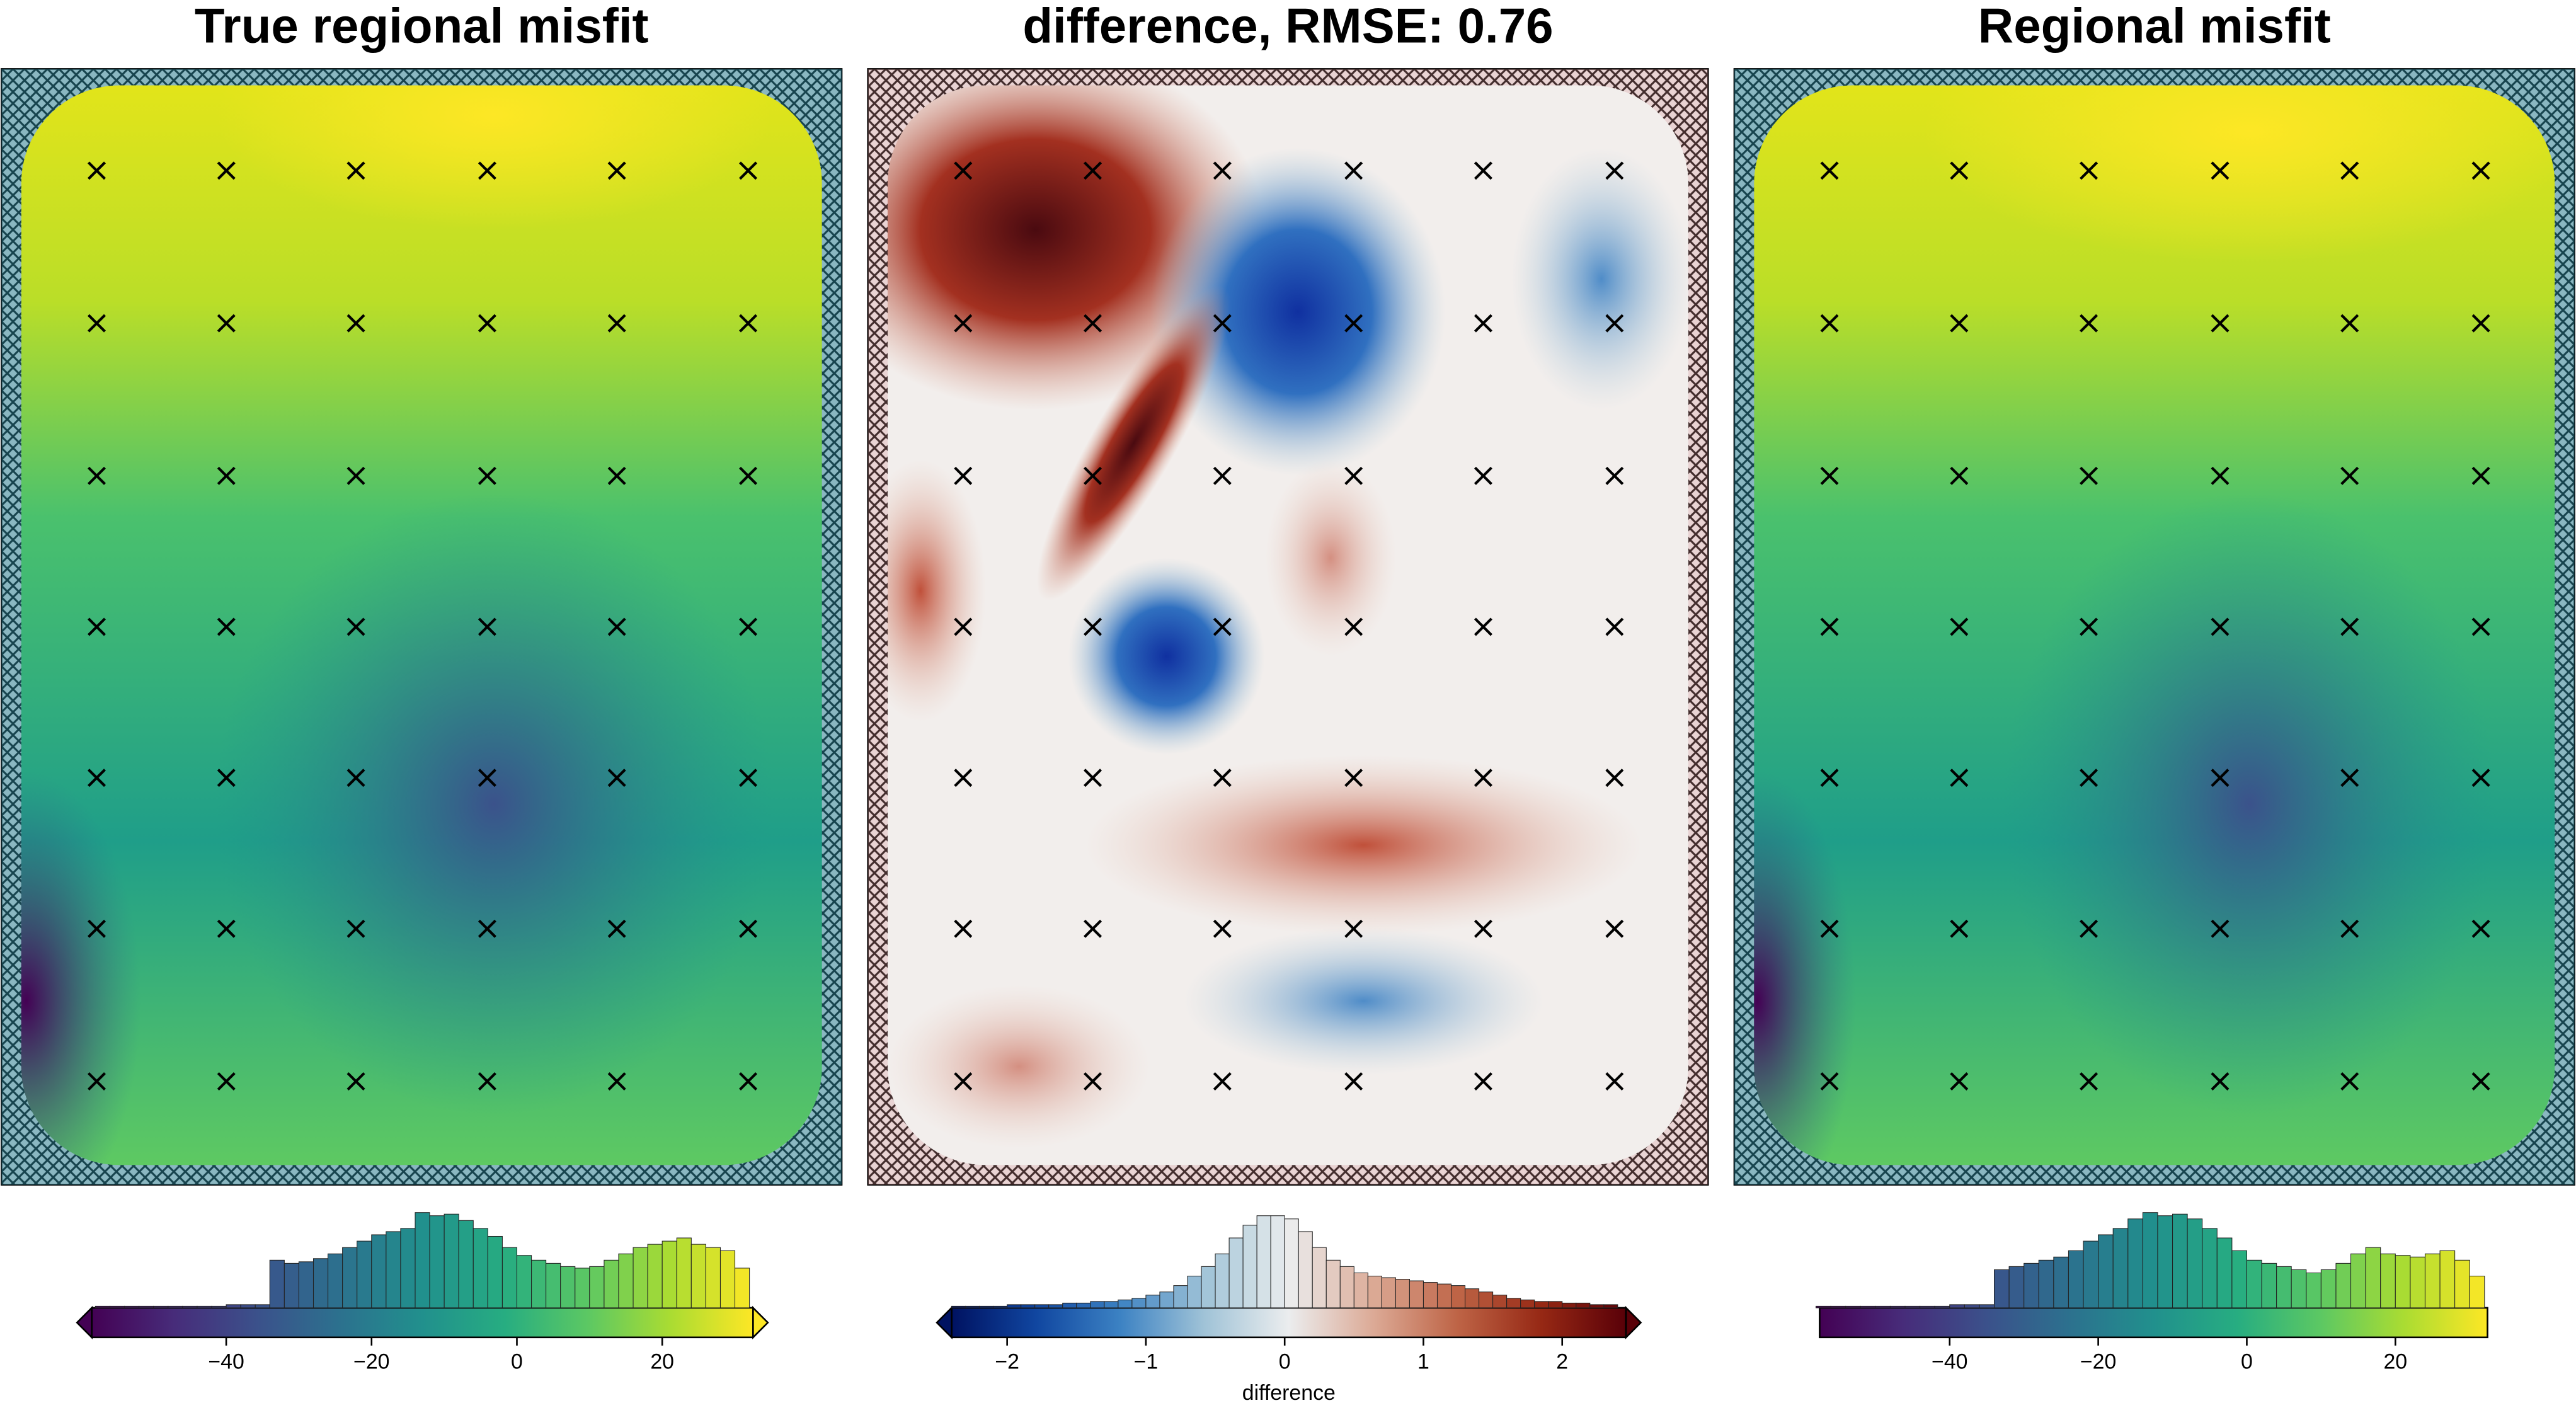 The width and height of the screenshot is (2576, 1403). I want to click on tick-label: 20, so click(2395, 1361).